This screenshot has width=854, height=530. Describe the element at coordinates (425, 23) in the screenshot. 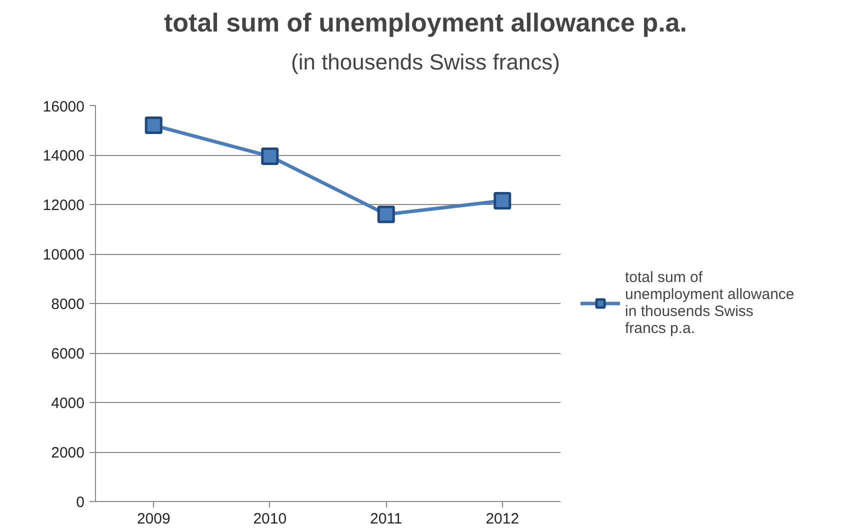

I see `chart-title: total sum of unemployment allowance p.a.` at that location.